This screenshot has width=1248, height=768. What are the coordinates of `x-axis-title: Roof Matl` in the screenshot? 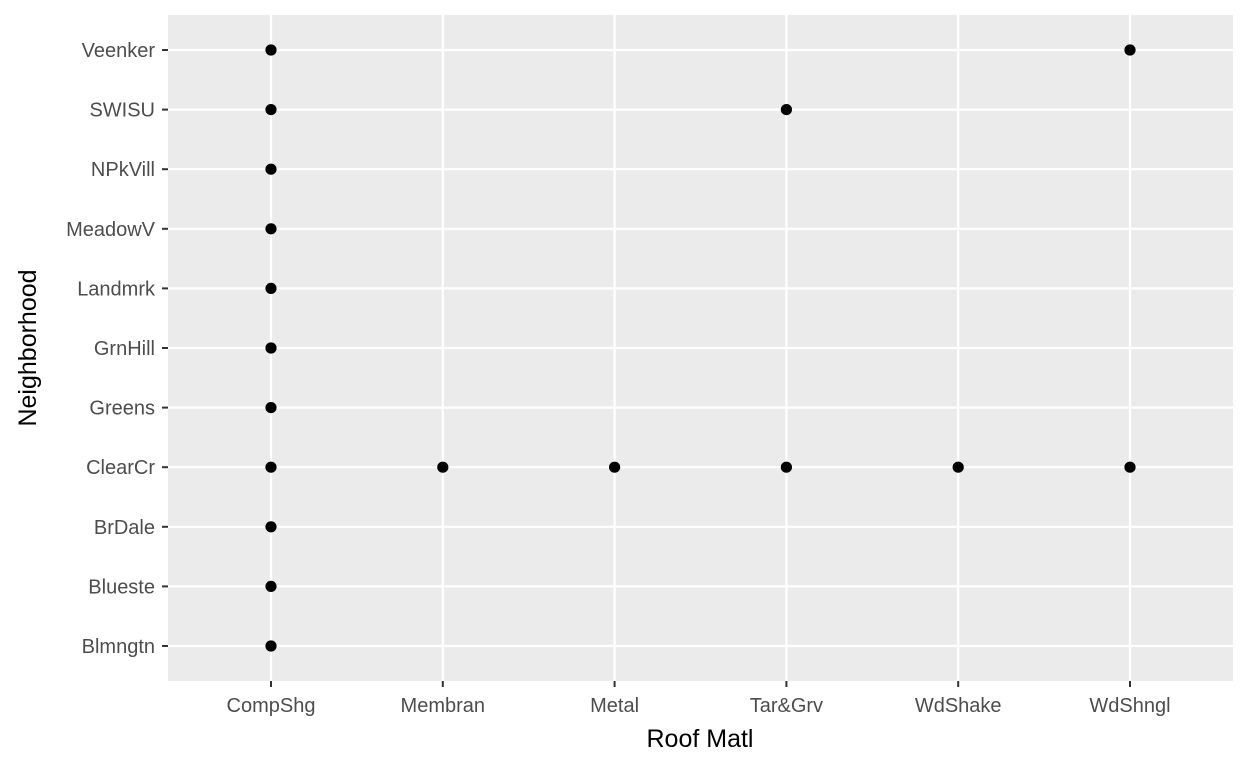 It's located at (700, 739).